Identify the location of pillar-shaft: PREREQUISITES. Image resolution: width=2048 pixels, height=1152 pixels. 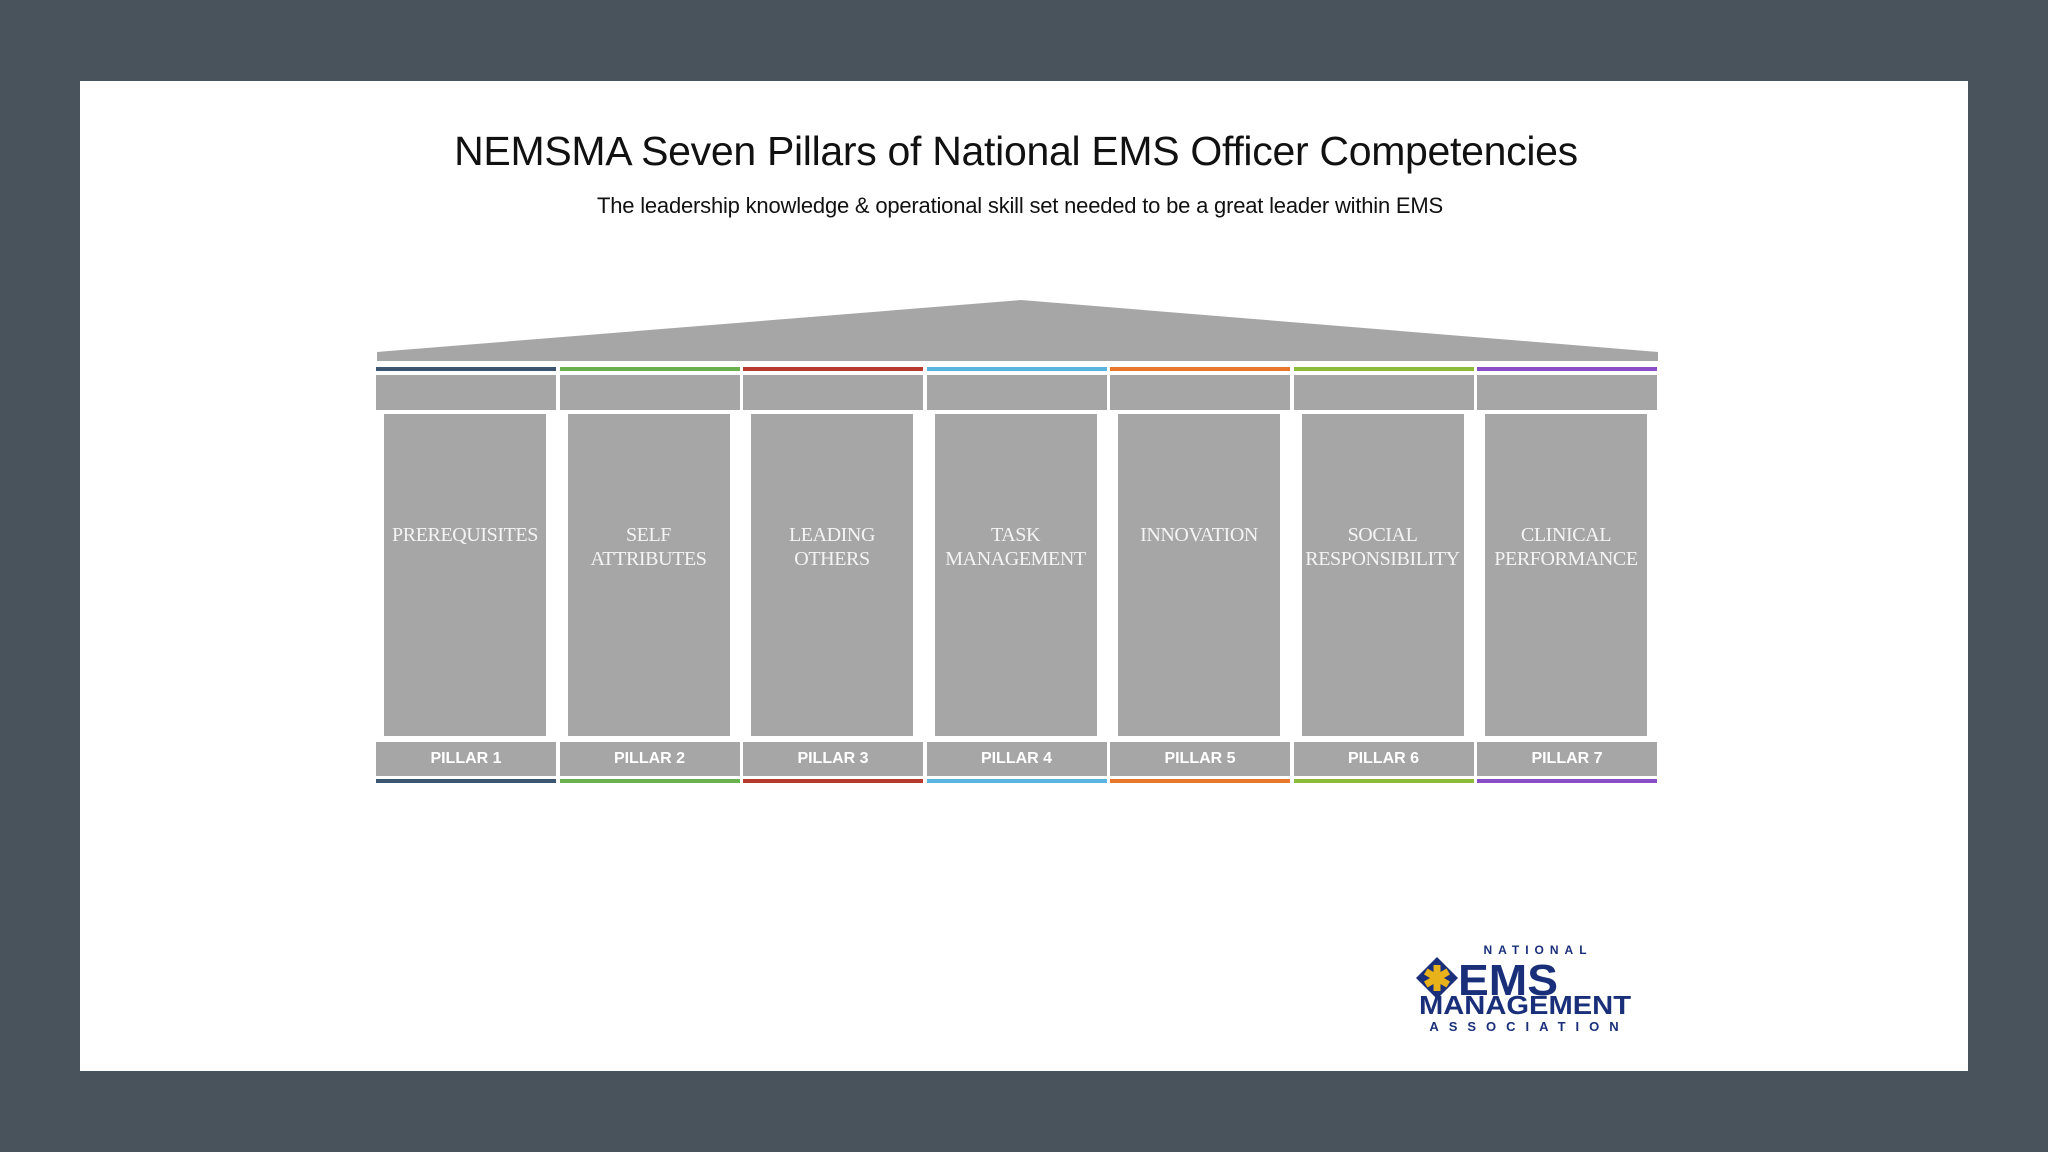
(465, 575).